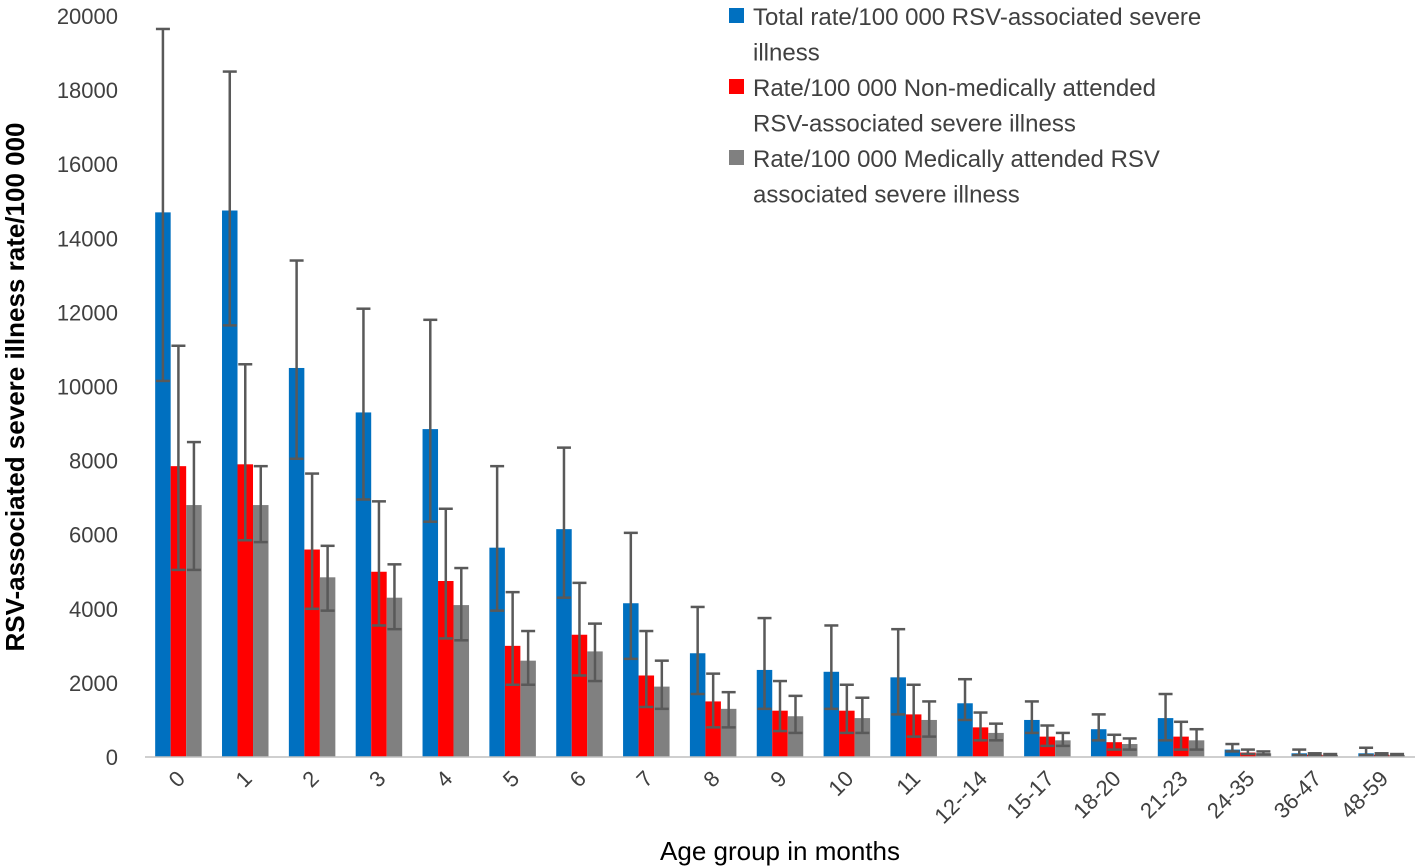  I want to click on legend-label: illness, so click(786, 53).